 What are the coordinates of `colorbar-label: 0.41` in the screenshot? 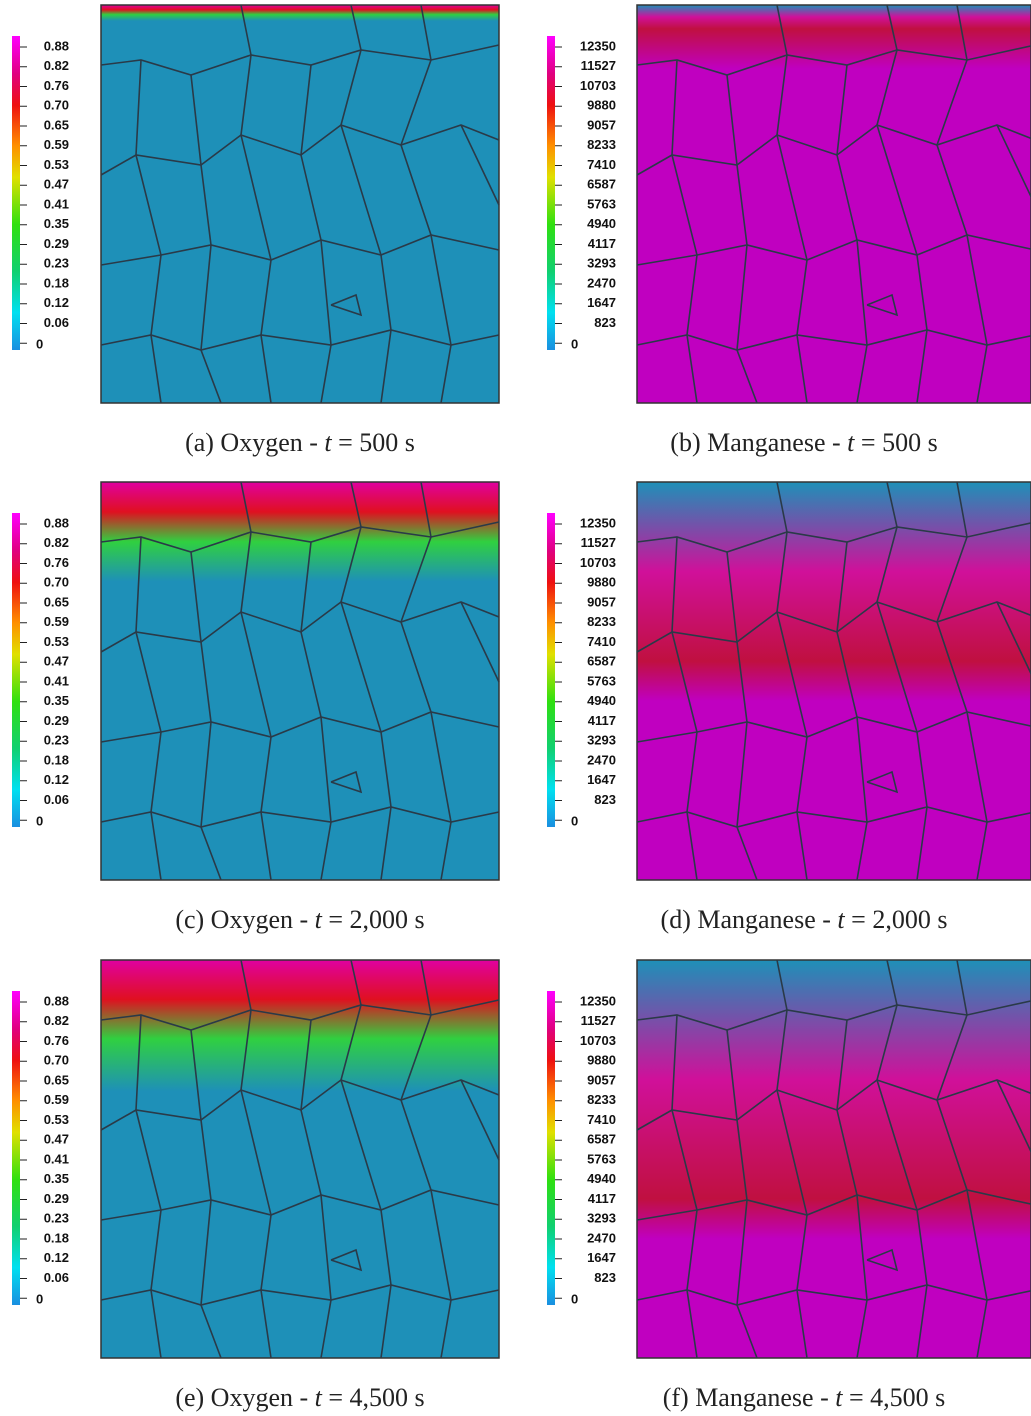 It's located at (56, 1158).